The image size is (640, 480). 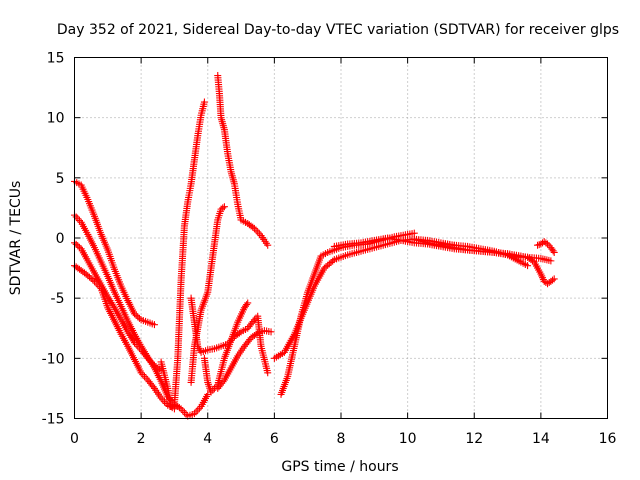 What do you see at coordinates (53, 420) in the screenshot?
I see `y-tick-label: -15` at bounding box center [53, 420].